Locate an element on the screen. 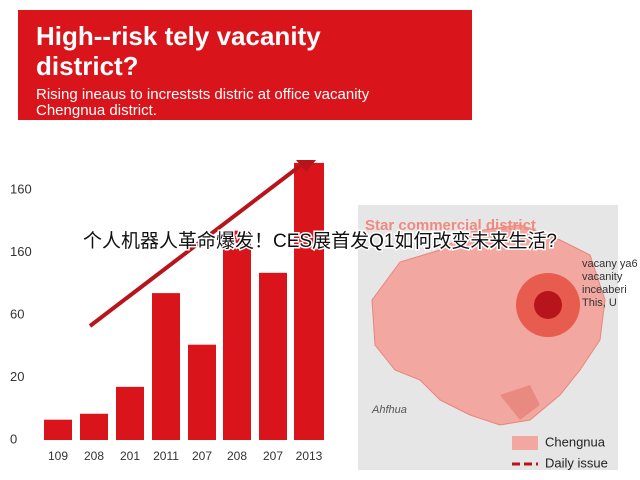 The height and width of the screenshot is (480, 640). map-title: Star commercial district is located at coordinates (450, 225).